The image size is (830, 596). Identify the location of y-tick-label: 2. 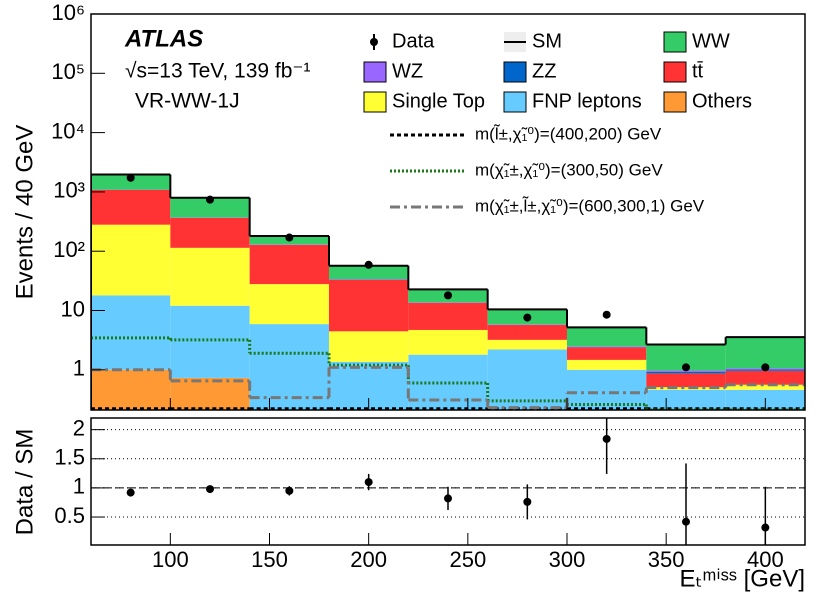
(79, 427).